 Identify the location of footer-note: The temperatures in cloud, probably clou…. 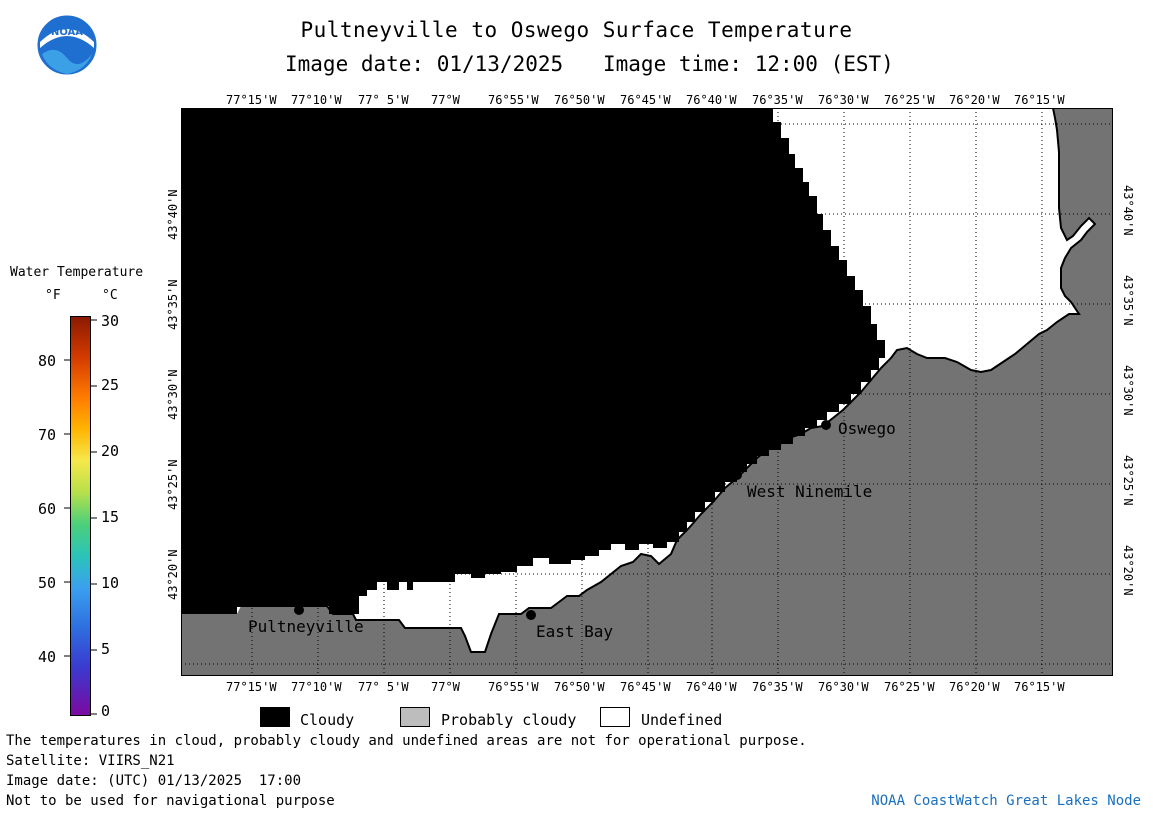
(406, 741).